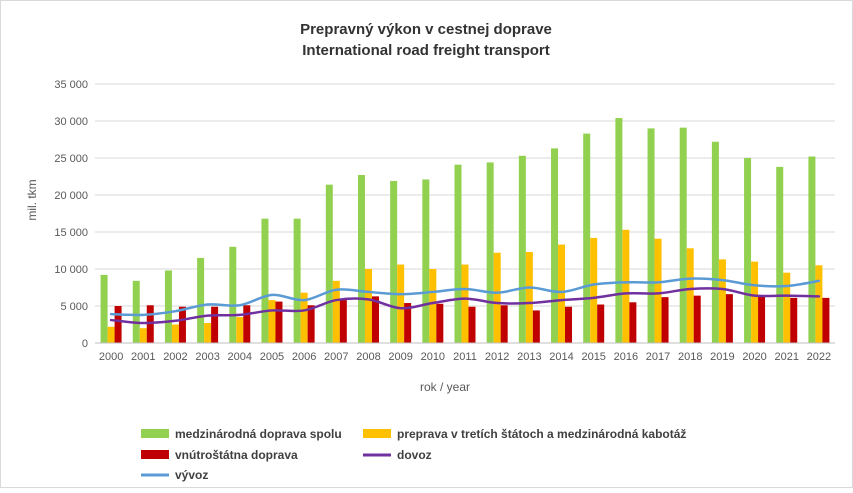 The image size is (853, 493). What do you see at coordinates (786, 357) in the screenshot?
I see `x-tick-label: 2021` at bounding box center [786, 357].